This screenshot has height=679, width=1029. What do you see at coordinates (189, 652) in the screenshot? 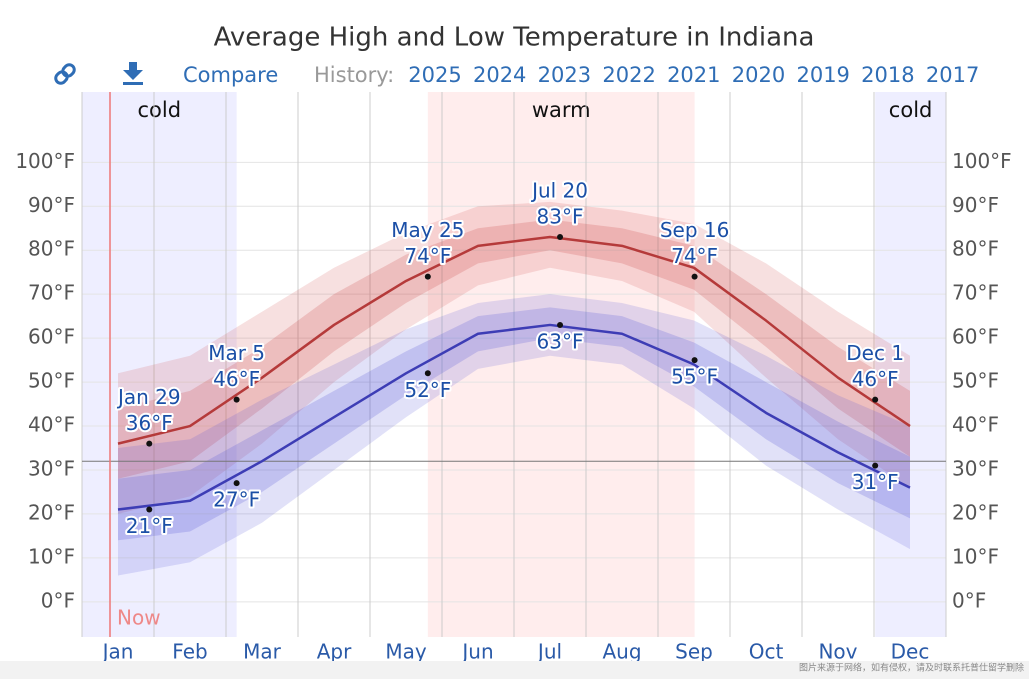
I see `x-tick-label: Feb` at bounding box center [189, 652].